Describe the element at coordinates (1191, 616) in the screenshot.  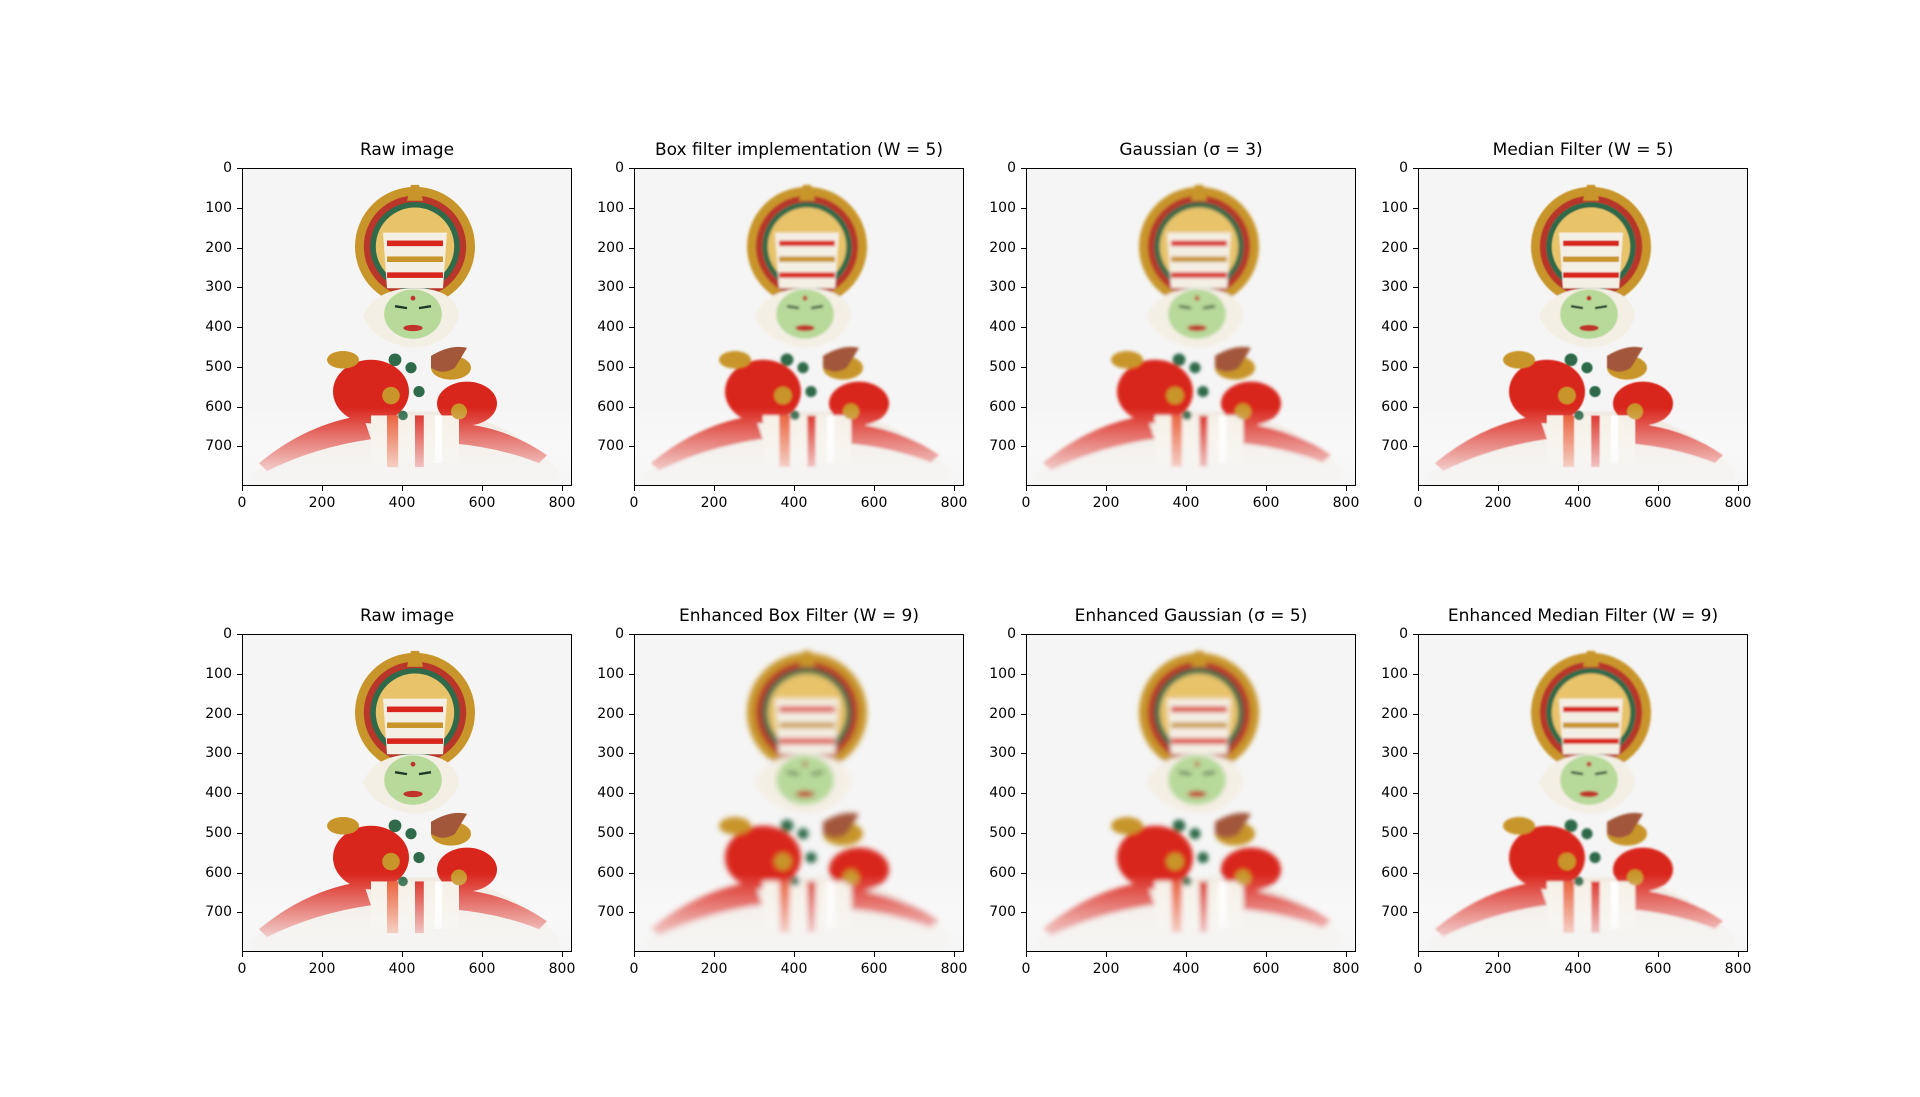
I see `panel-title: Enhanced Gaussian (σ = 5)` at that location.